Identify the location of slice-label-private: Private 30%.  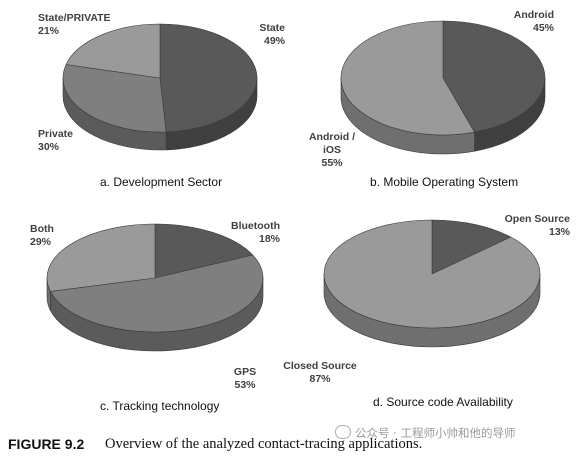
(55, 140).